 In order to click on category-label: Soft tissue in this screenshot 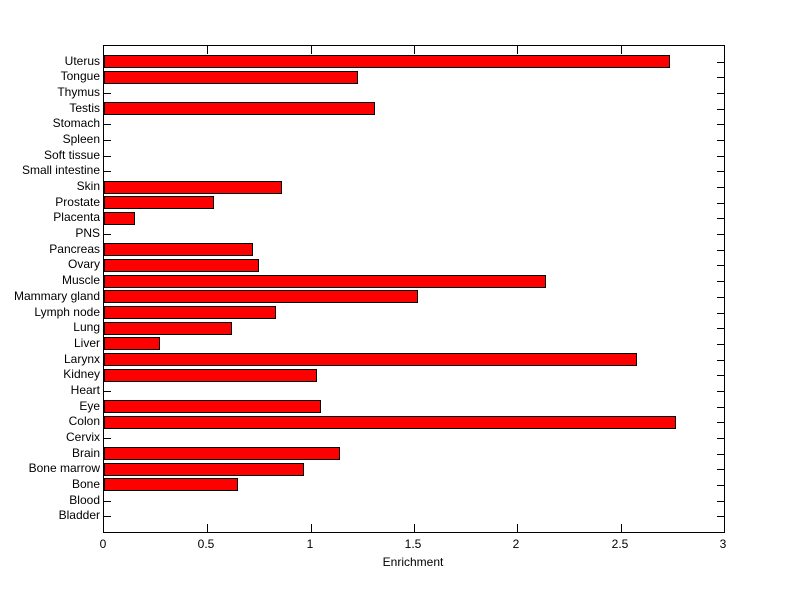, I will do `click(71, 155)`.